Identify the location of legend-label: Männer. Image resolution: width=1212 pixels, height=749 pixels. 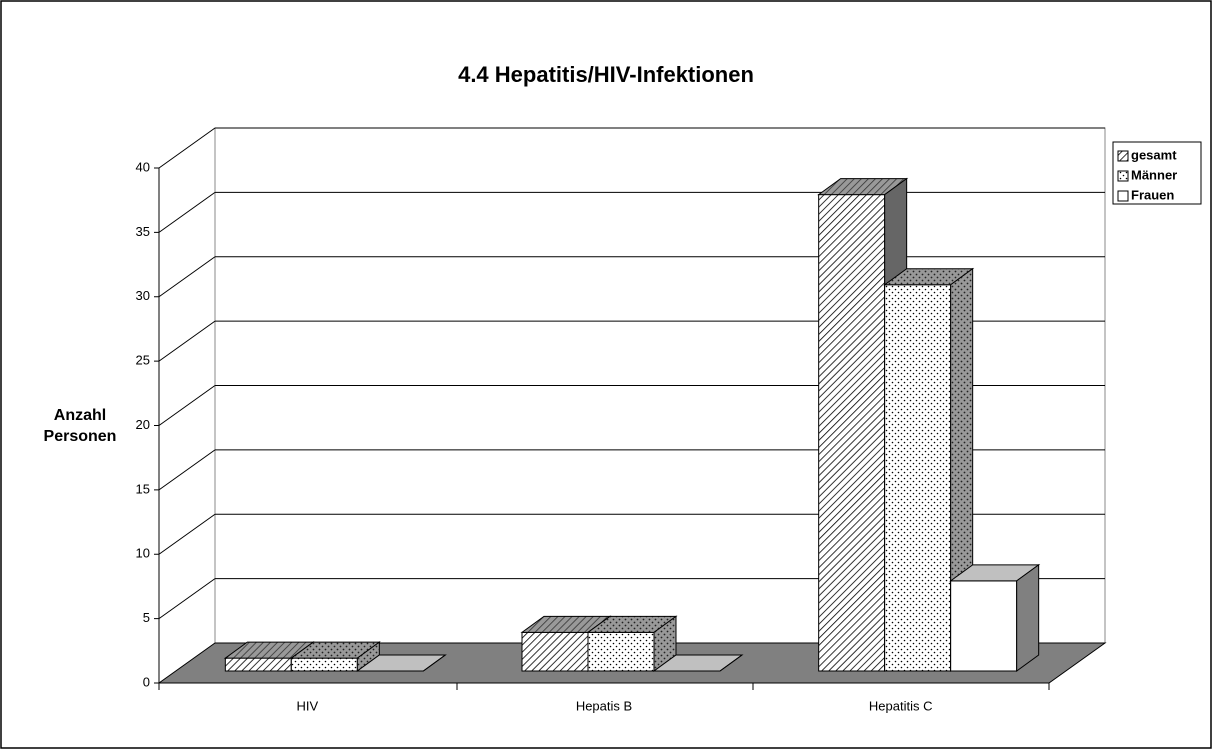
(1154, 174).